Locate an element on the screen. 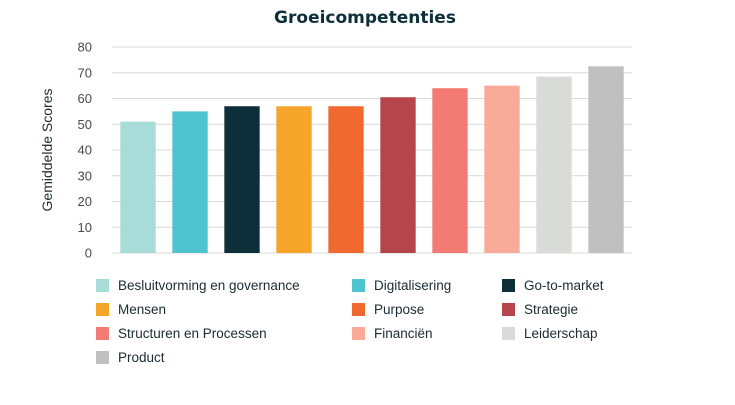 The width and height of the screenshot is (735, 405). chart-title: Groeicompetenties is located at coordinates (365, 18).